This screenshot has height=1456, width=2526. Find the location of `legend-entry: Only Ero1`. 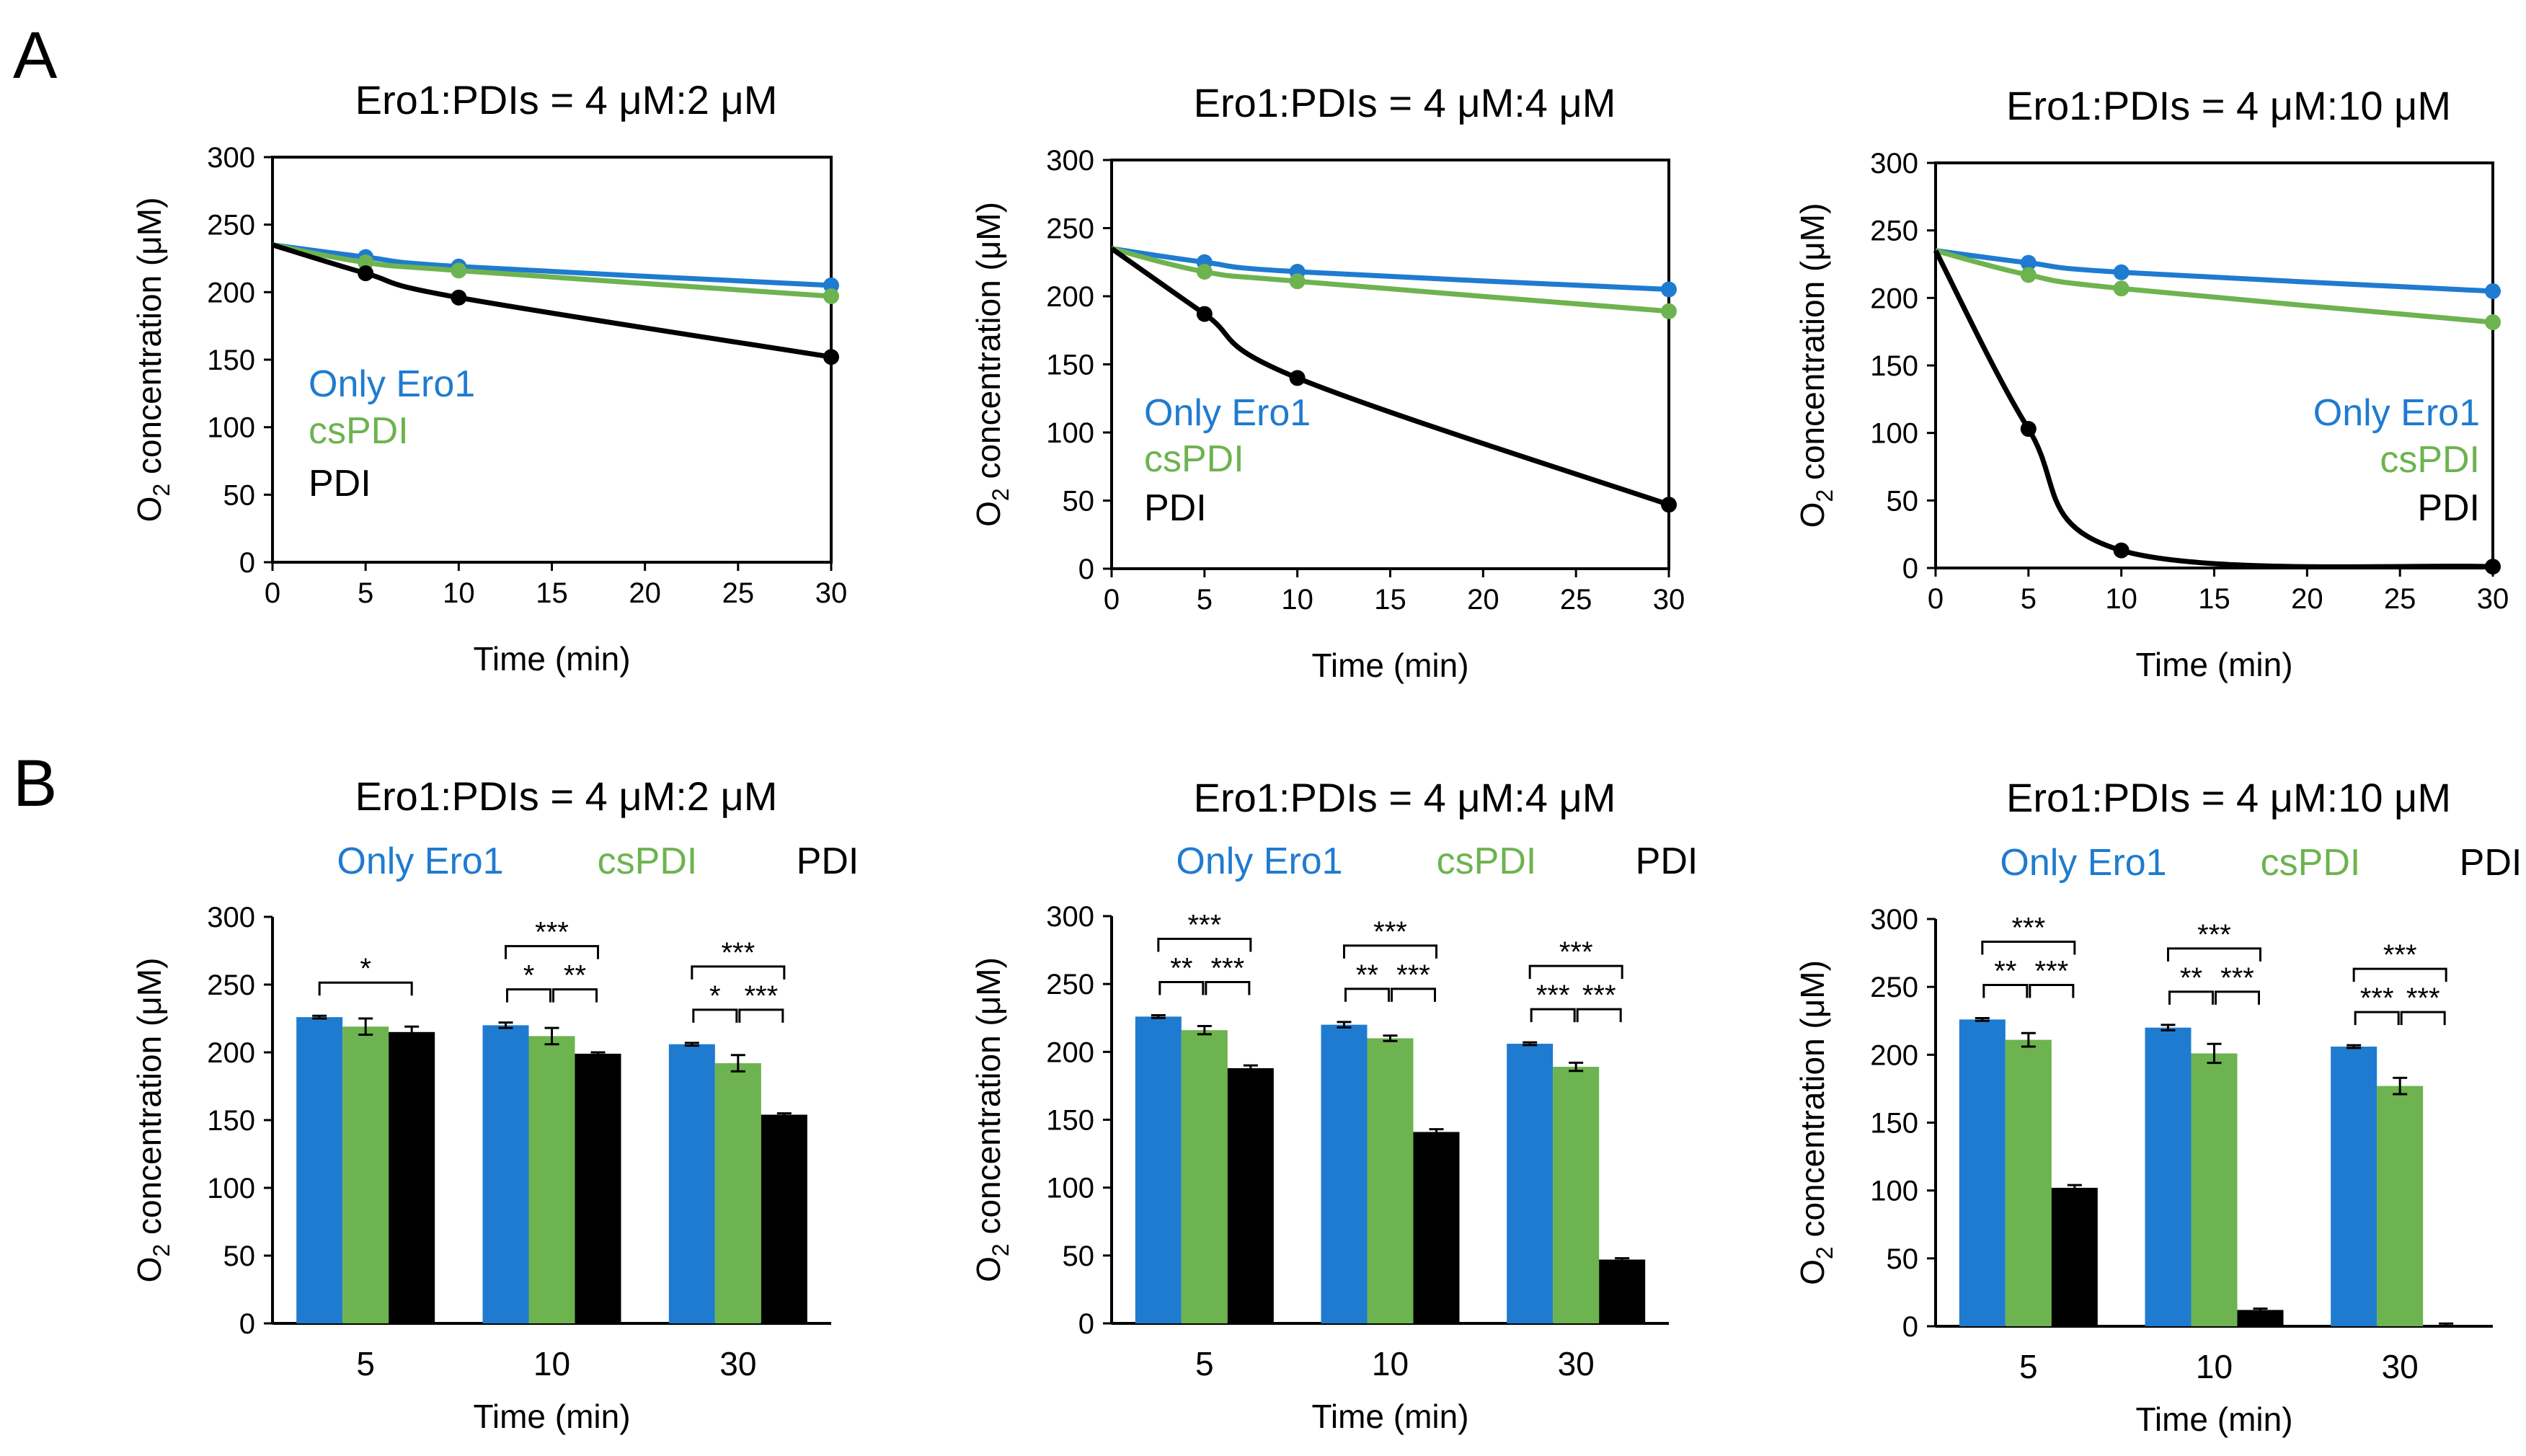

legend-entry: Only Ero1 is located at coordinates (2396, 413).